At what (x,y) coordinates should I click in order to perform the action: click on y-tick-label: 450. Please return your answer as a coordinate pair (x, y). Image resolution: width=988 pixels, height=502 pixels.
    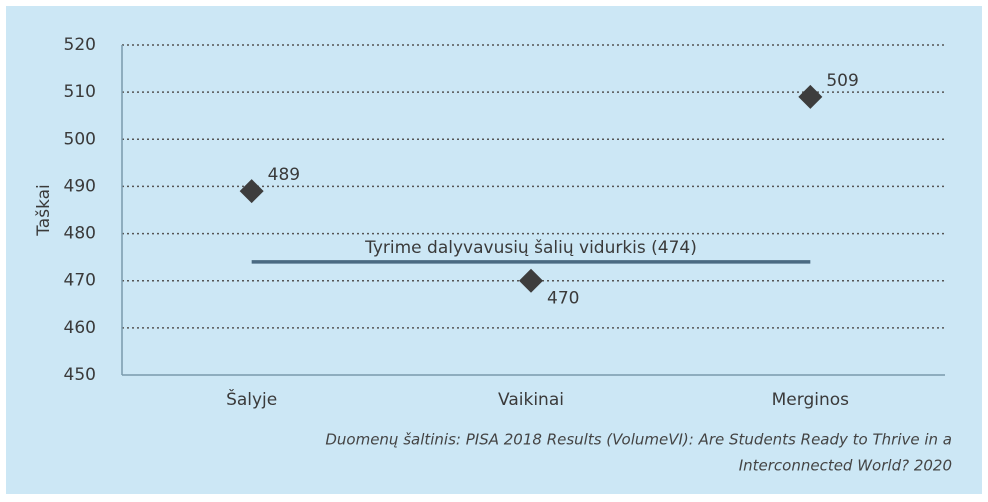
    Looking at the image, I should click on (80, 375).